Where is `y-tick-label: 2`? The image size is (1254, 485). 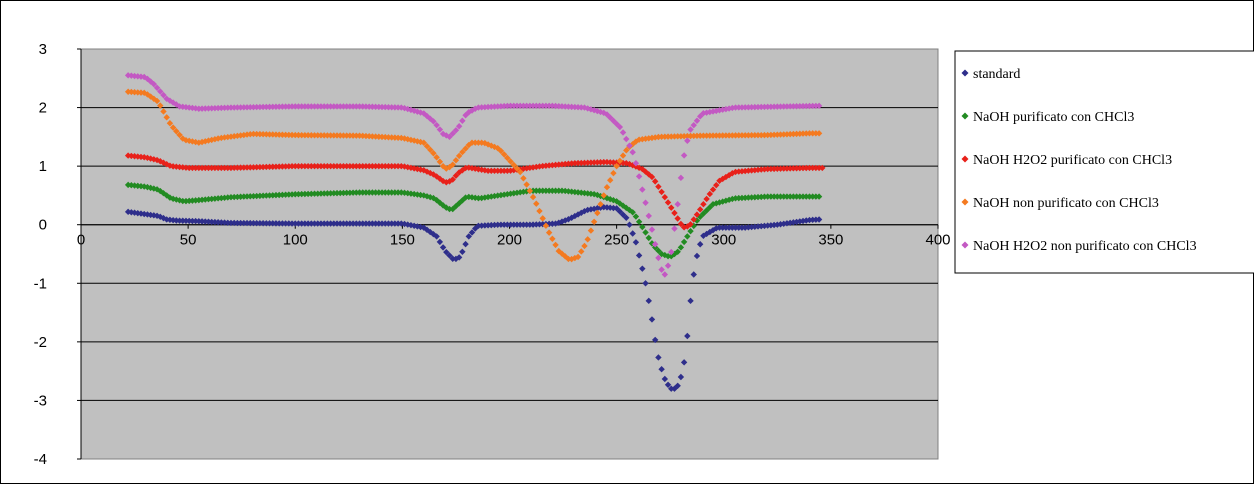
y-tick-label: 2 is located at coordinates (43, 108).